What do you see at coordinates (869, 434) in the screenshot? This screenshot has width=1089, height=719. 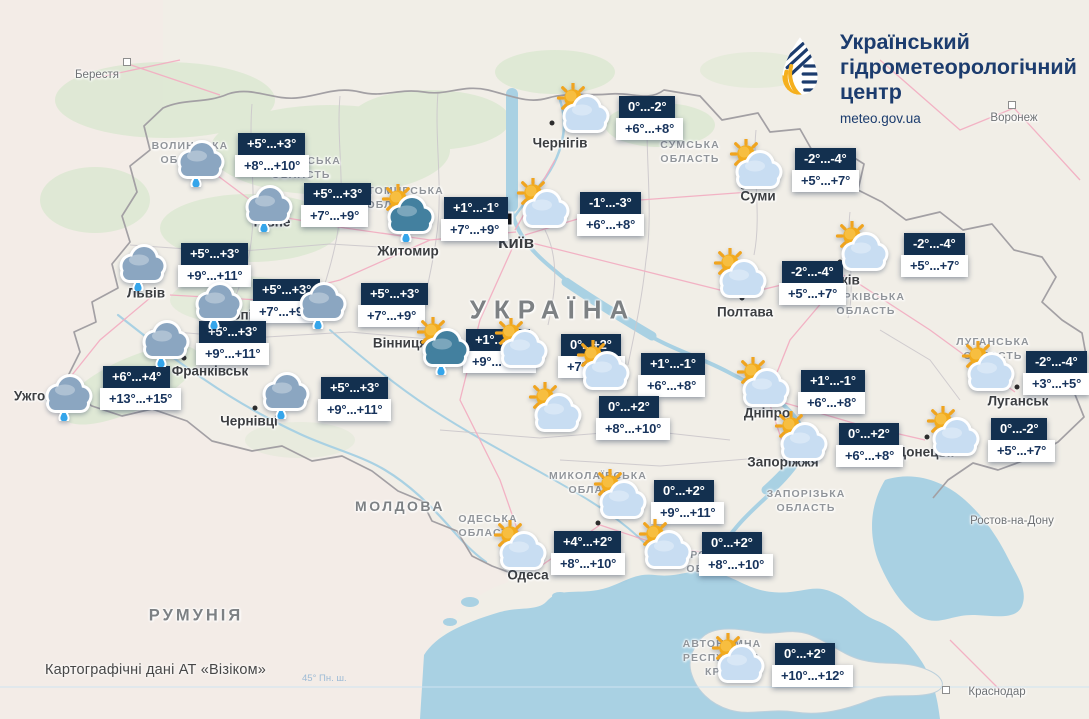 I see `night-temperature: 0°...+2°` at bounding box center [869, 434].